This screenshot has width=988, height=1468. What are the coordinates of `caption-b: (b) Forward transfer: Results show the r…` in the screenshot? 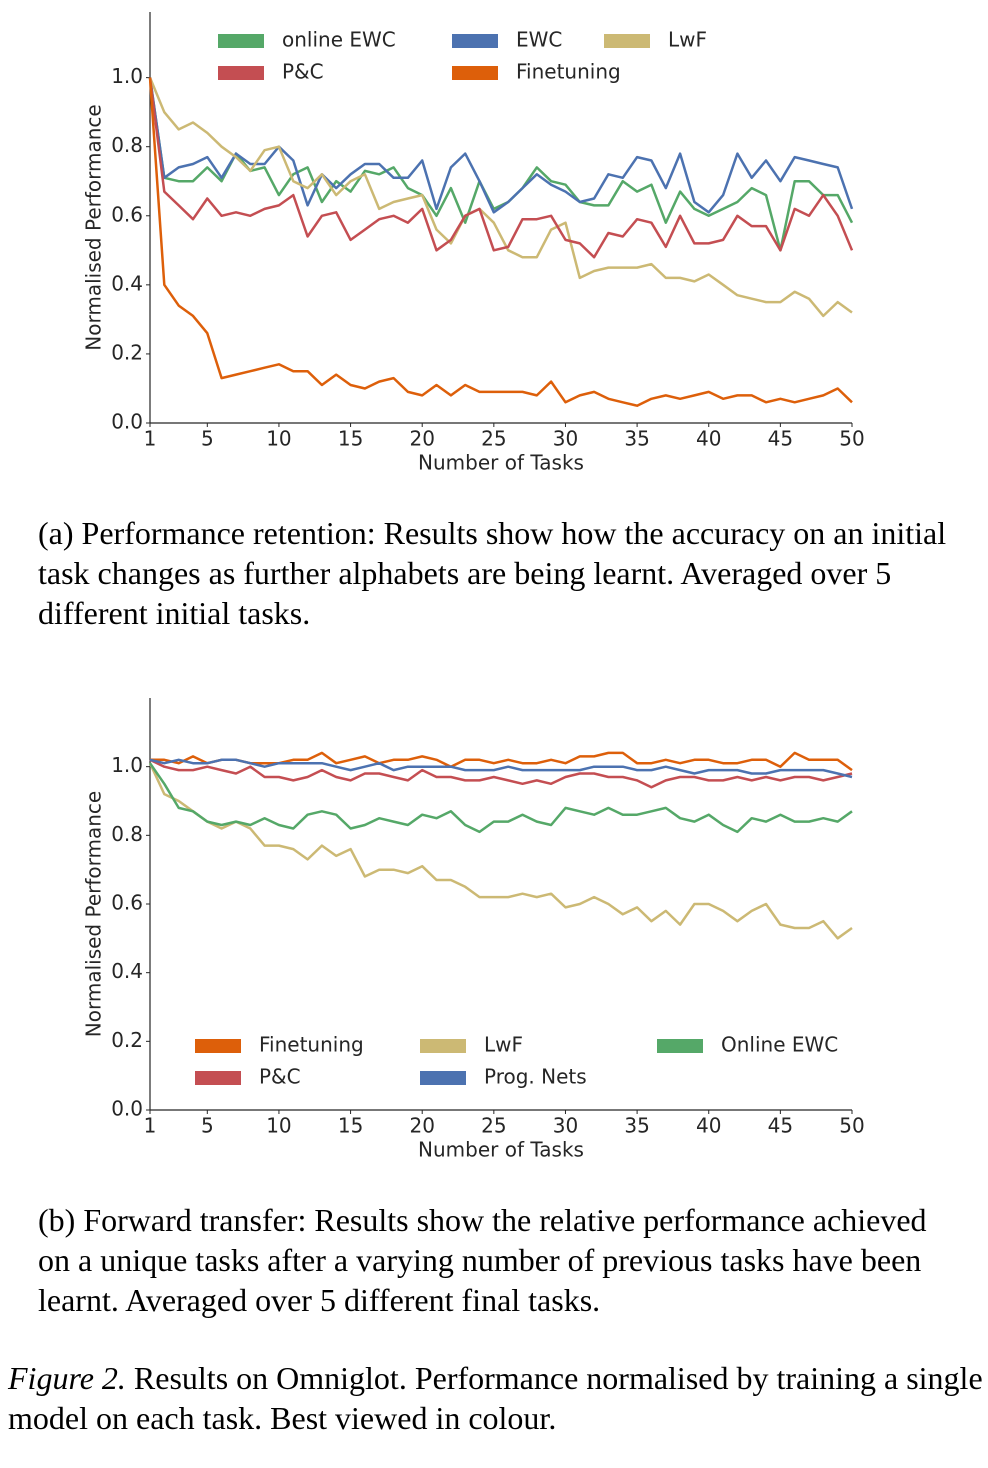 It's located at (482, 1260).